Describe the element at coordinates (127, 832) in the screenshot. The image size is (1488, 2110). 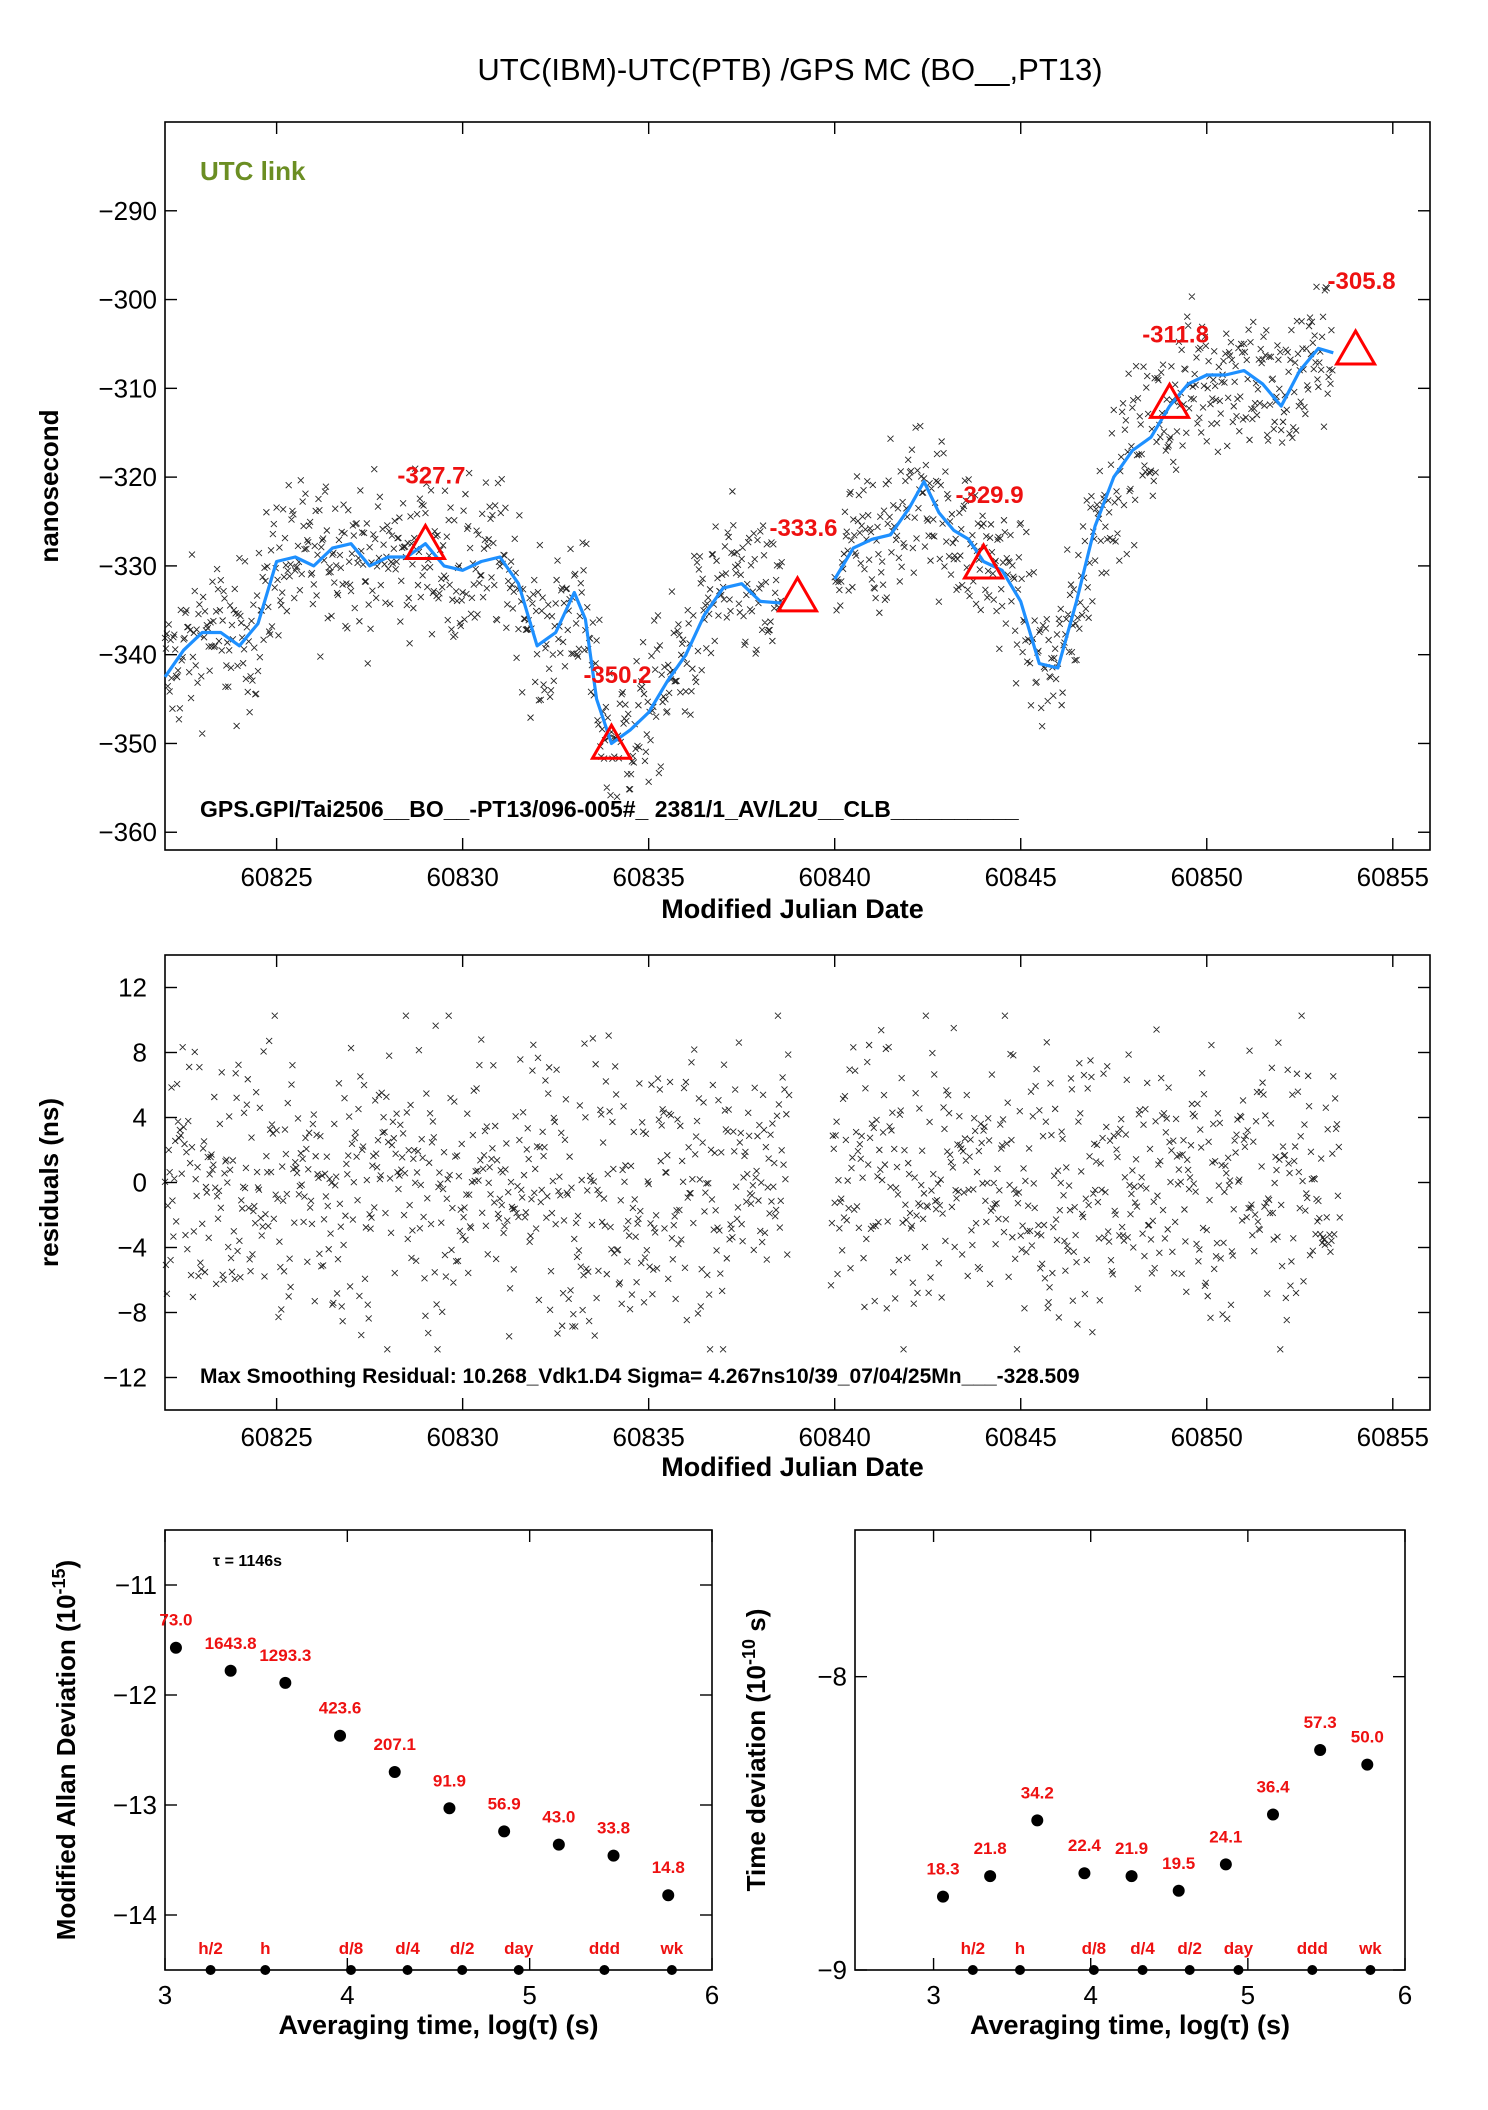
I see `y-tick-label: −360` at that location.